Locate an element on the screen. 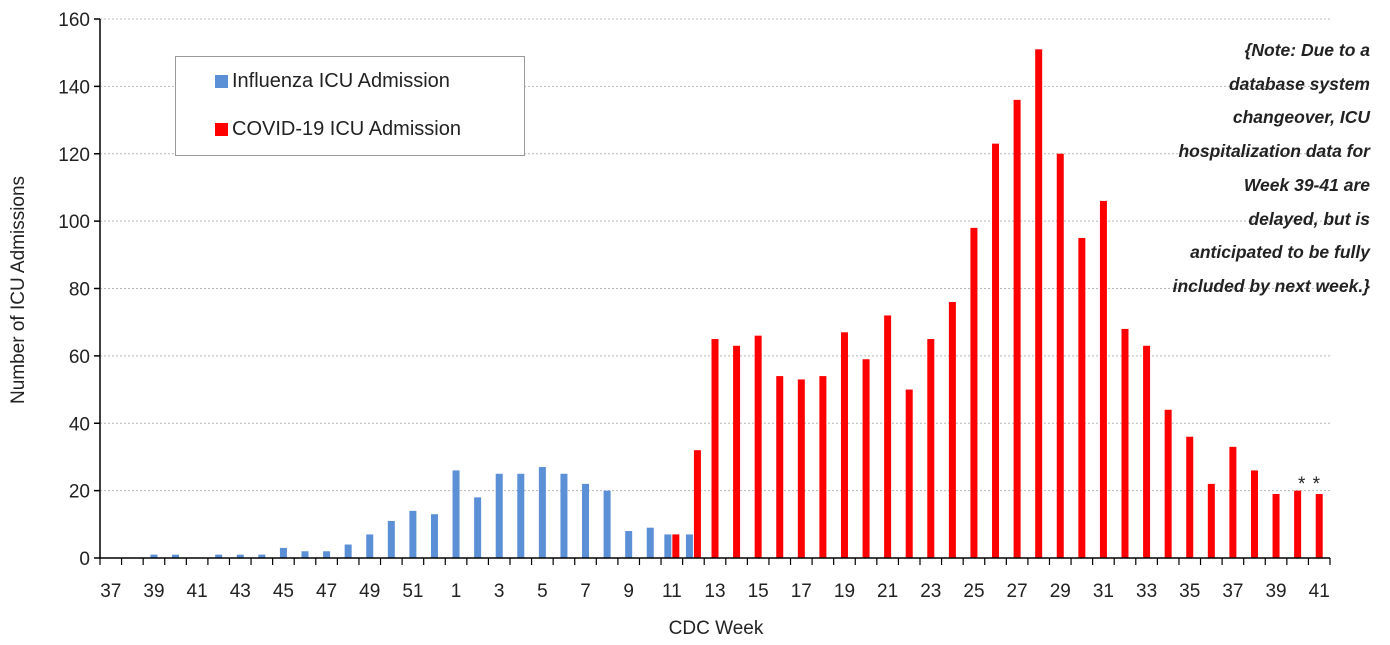  x-tick-label: 19 is located at coordinates (844, 591).